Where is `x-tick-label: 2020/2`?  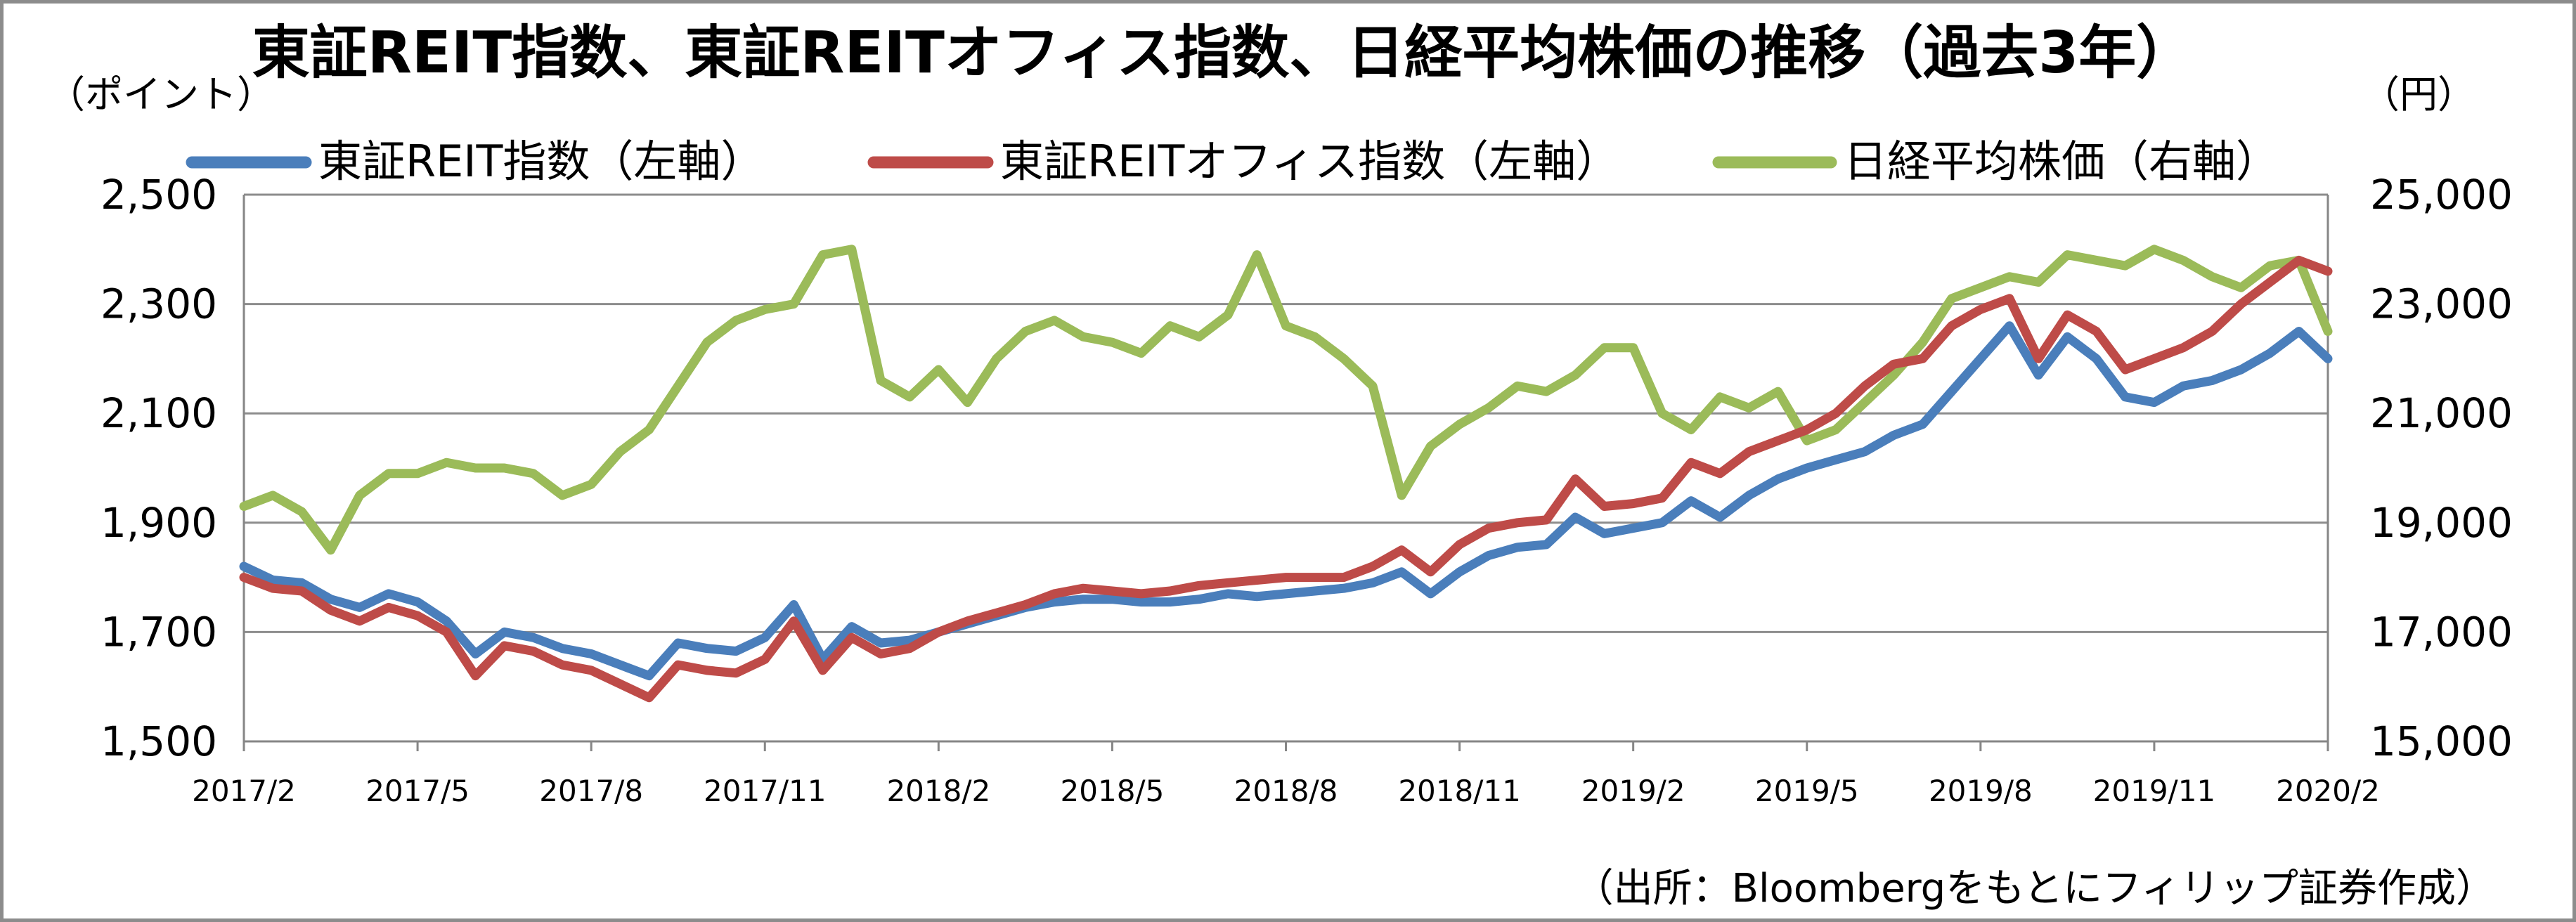 x-tick-label: 2020/2 is located at coordinates (2328, 791).